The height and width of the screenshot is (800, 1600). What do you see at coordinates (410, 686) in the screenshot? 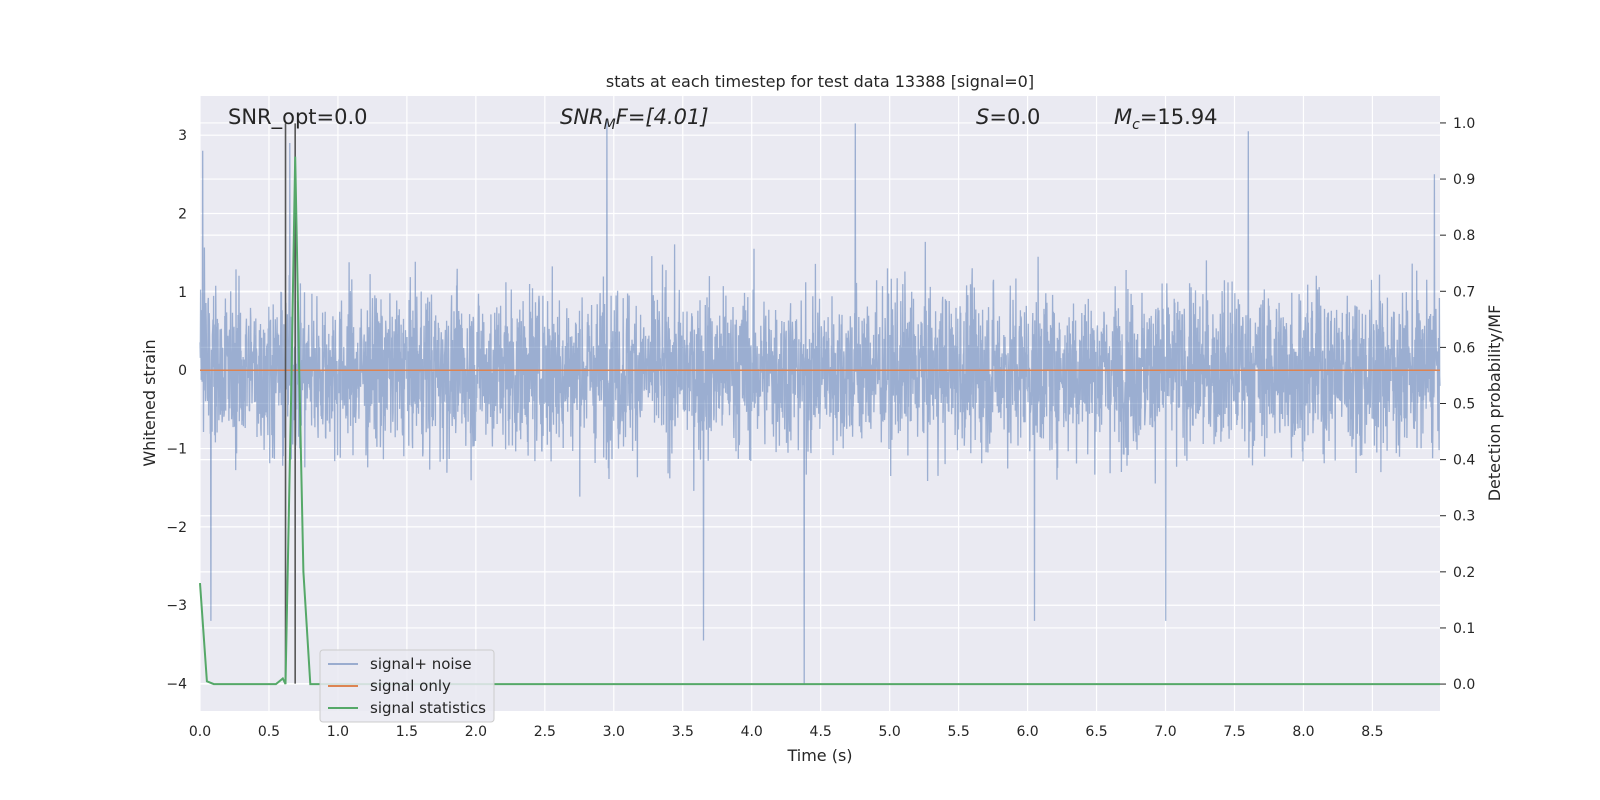
I see `legend-label-signal: signal only` at bounding box center [410, 686].